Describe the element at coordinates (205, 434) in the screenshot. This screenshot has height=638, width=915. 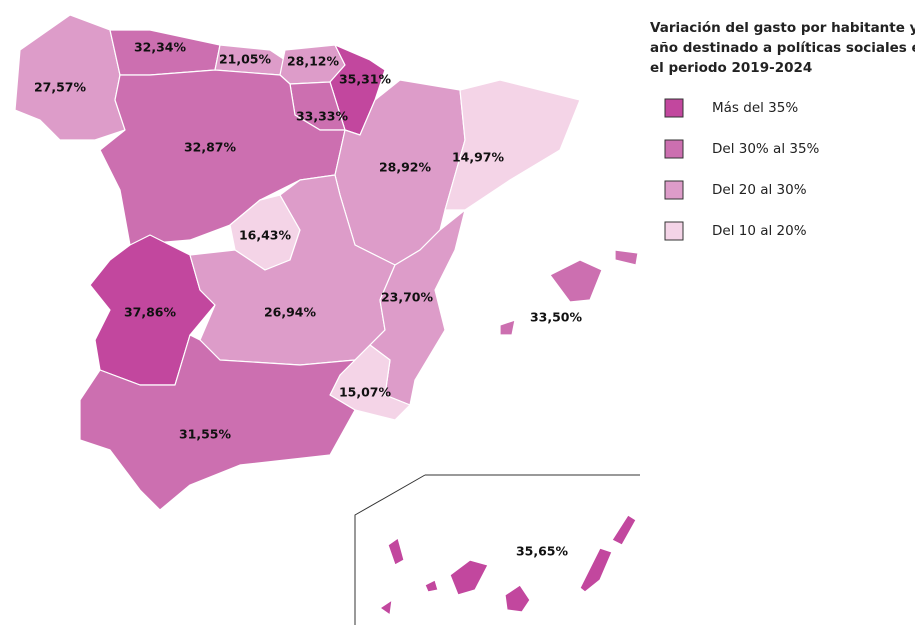
I see `region-value-label: 31,55%` at that location.